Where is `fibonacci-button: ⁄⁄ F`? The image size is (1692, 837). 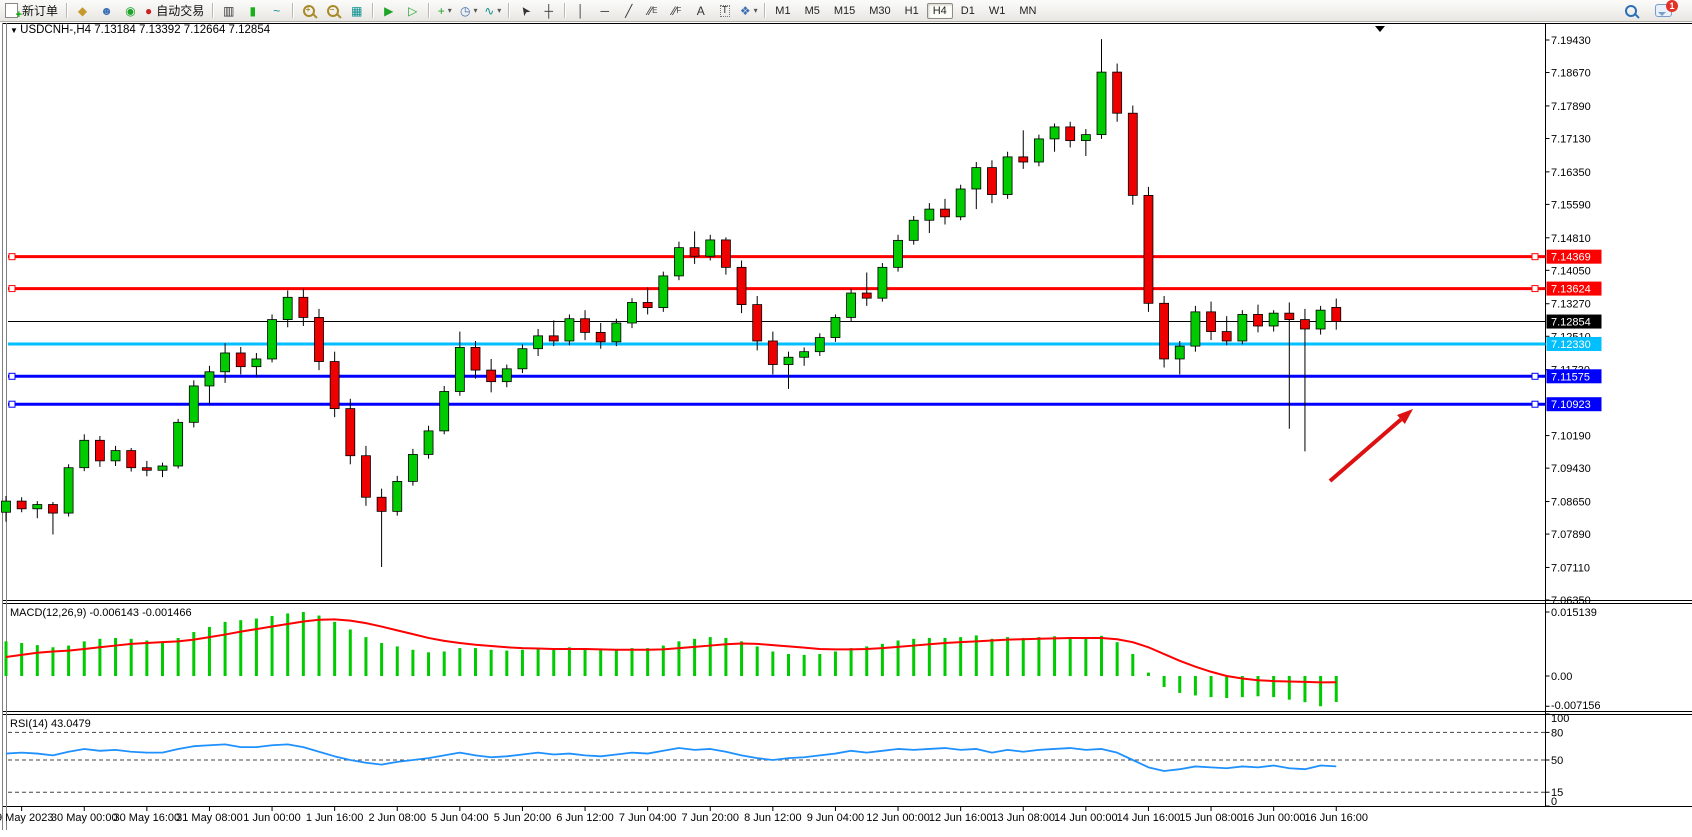 fibonacci-button: ⁄⁄ F is located at coordinates (677, 10).